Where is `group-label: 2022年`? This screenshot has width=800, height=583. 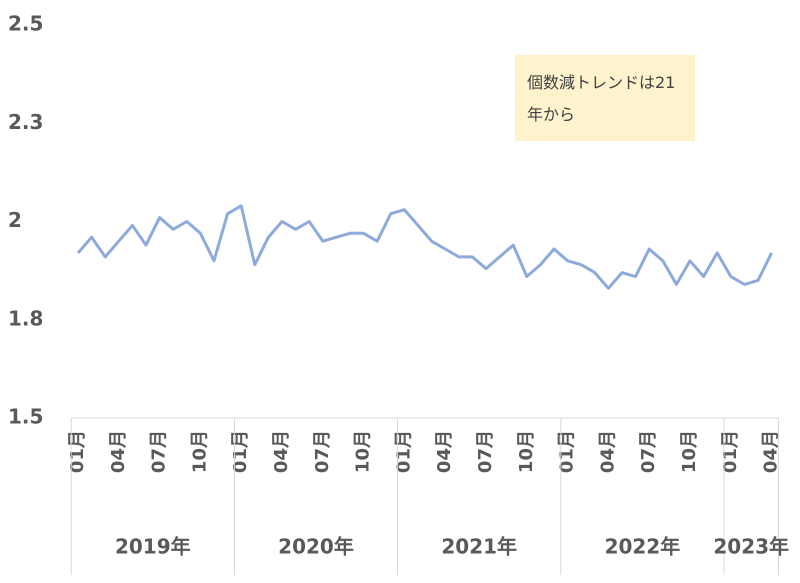 group-label: 2022年 is located at coordinates (643, 547).